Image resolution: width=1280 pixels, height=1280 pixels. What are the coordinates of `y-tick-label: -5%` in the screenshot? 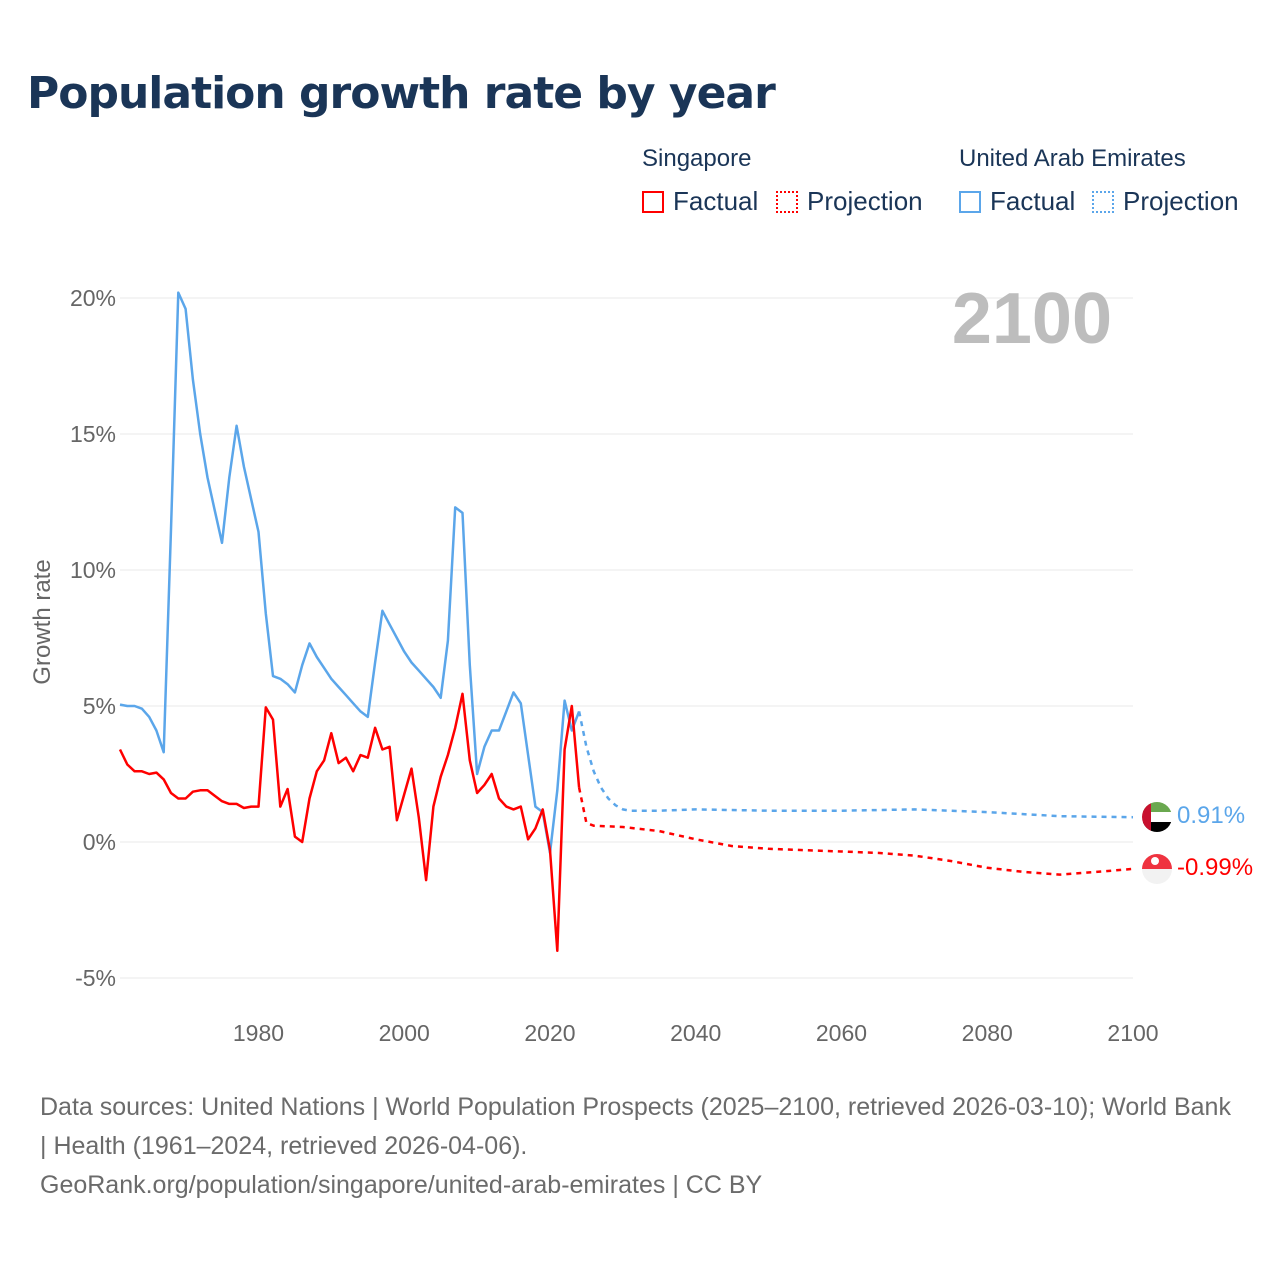 It's located at (95, 978).